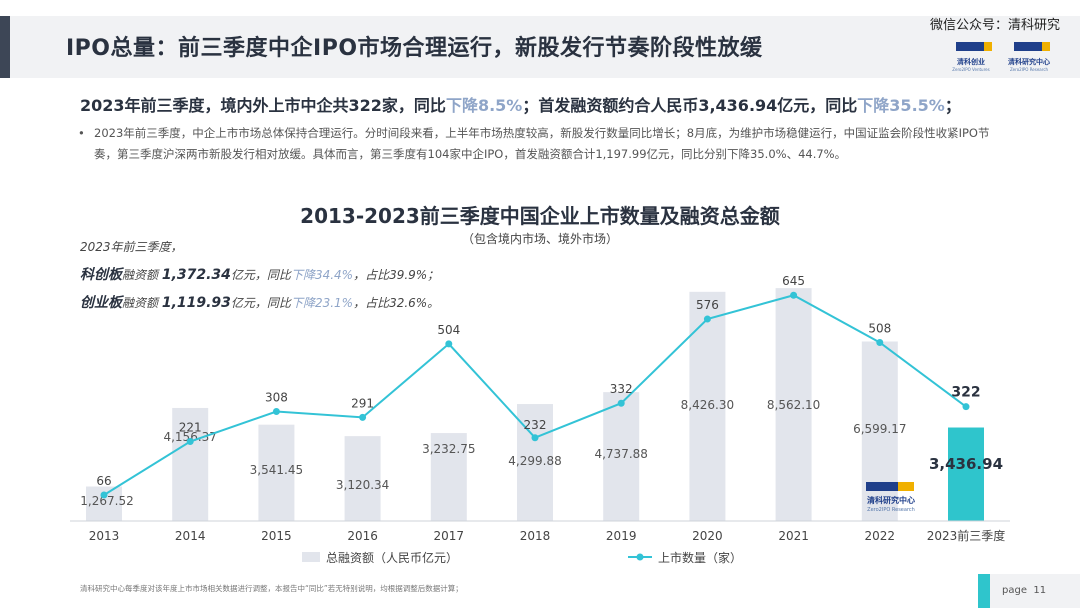  Describe the element at coordinates (103, 481) in the screenshot. I see `count-value-label: 66` at that location.